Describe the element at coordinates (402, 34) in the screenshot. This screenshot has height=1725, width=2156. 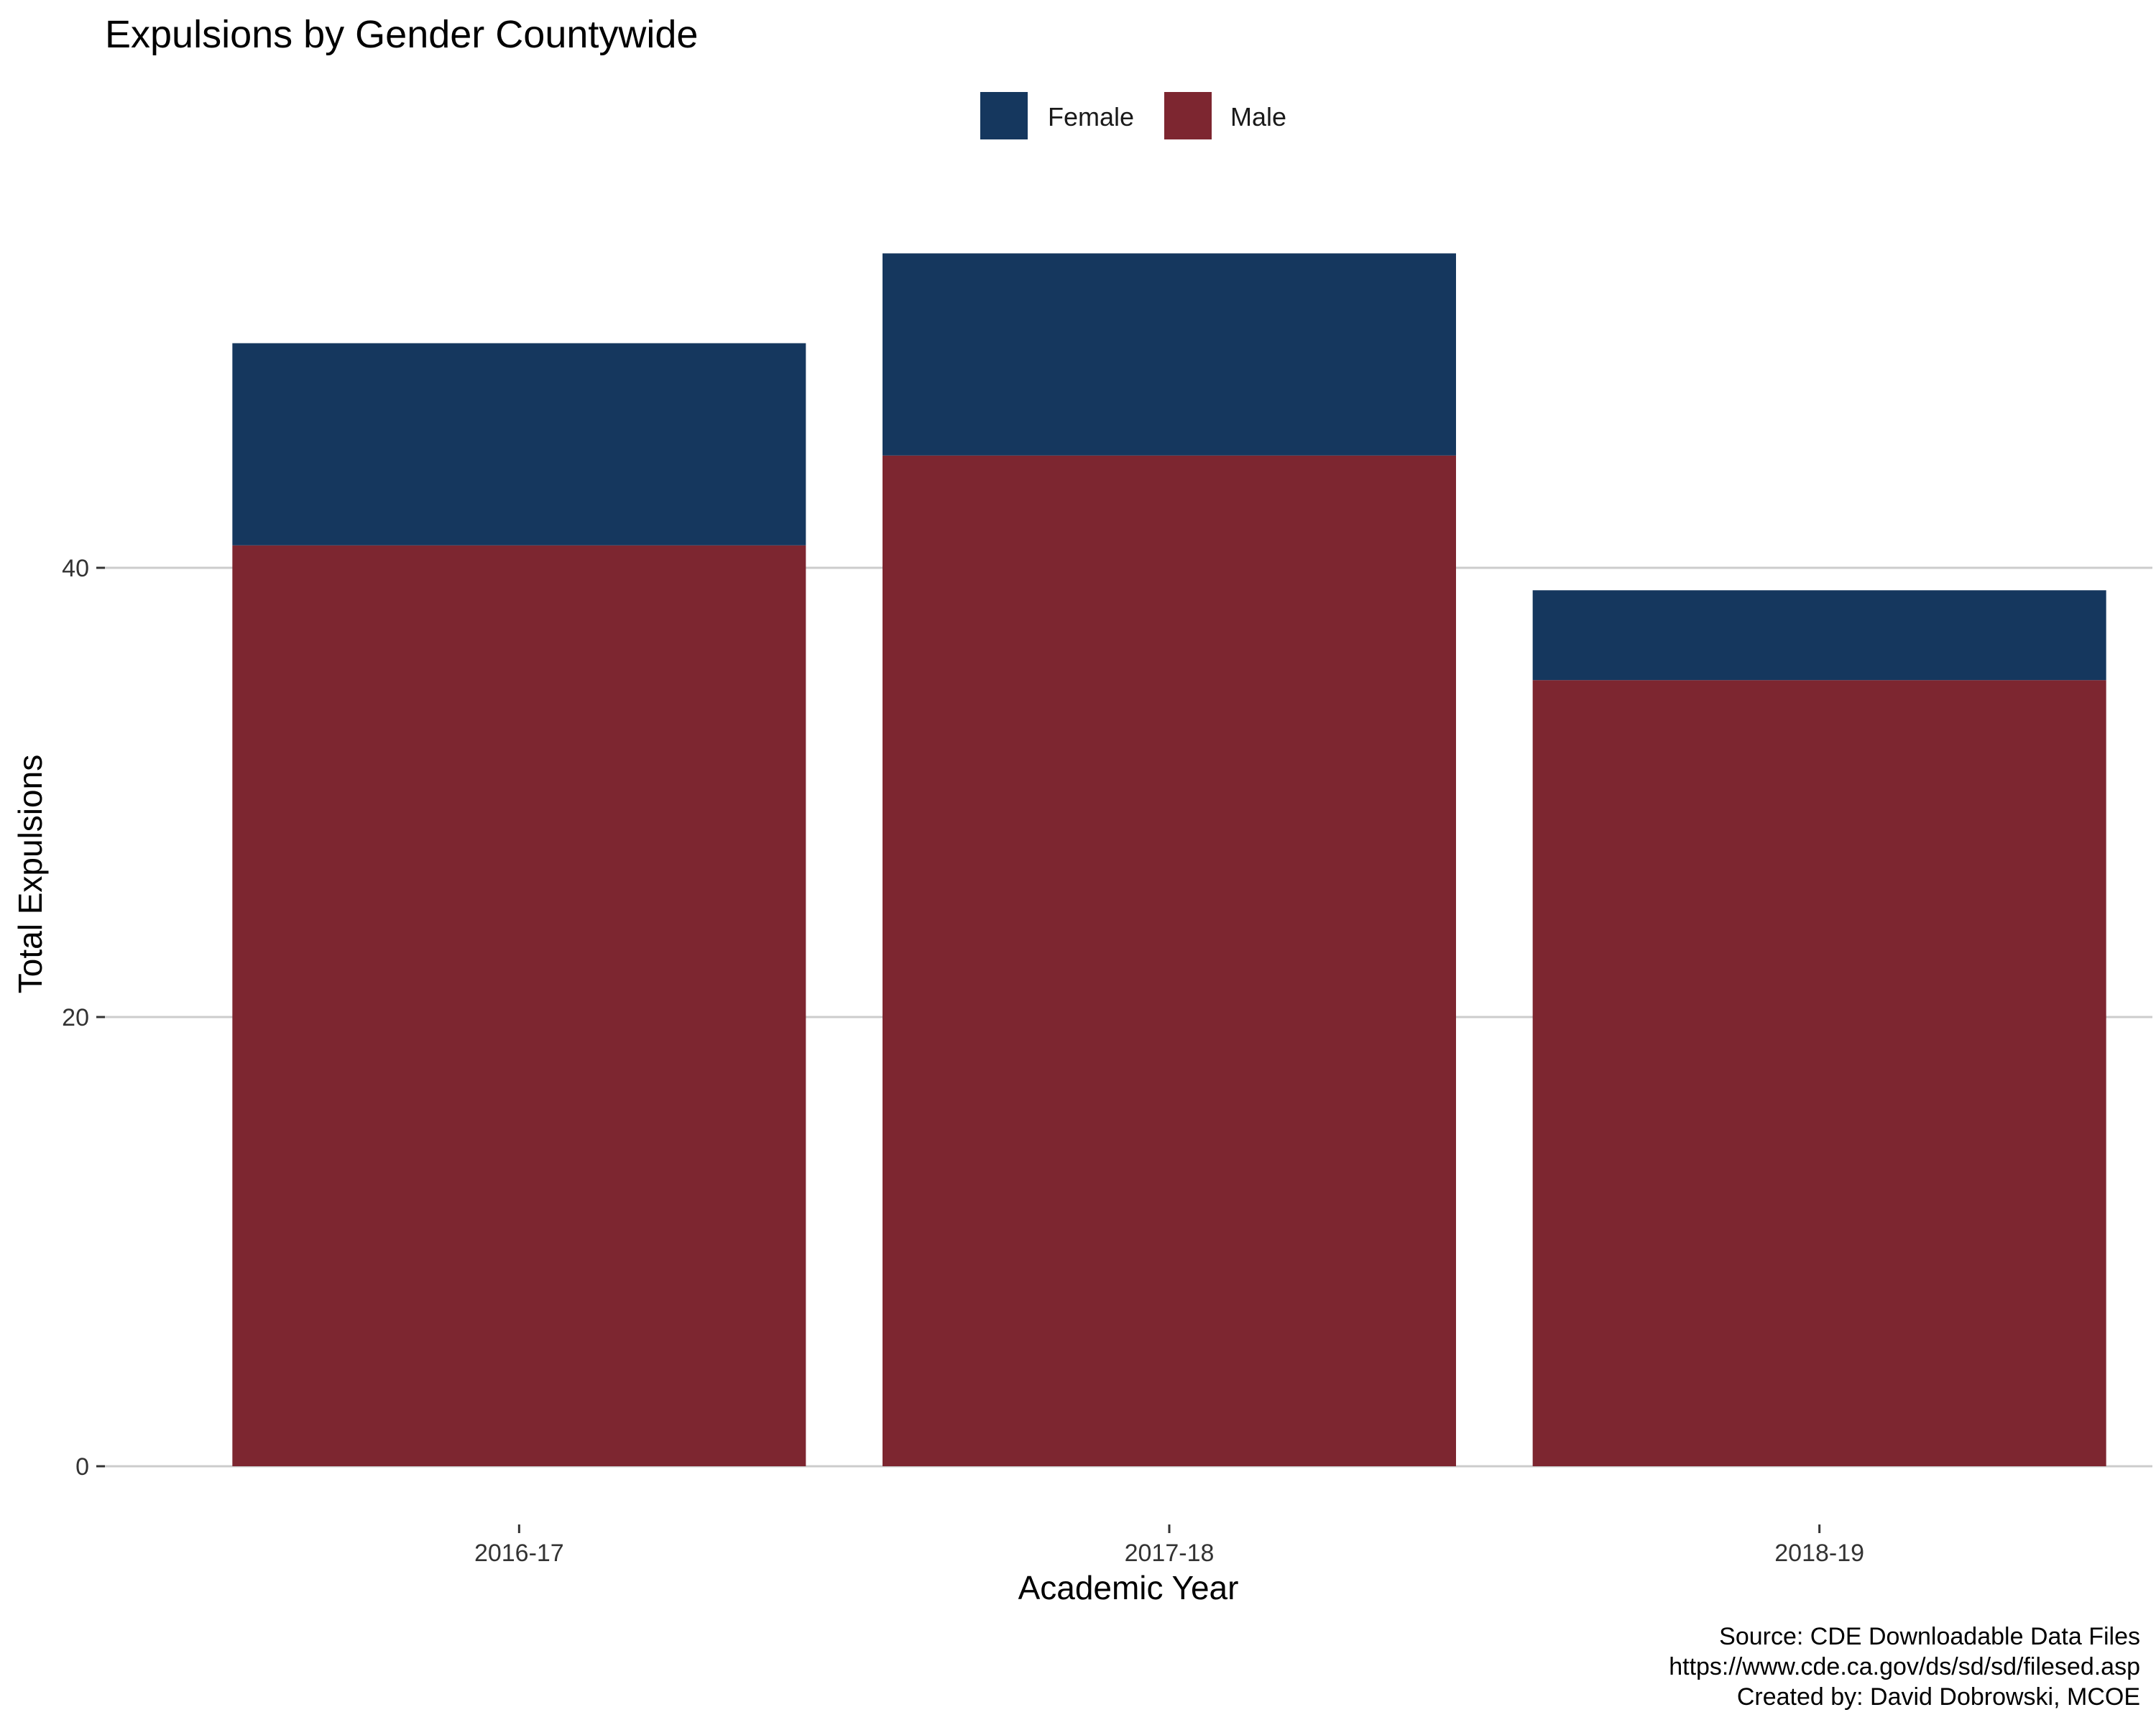
I see `chart-title: Expulsions by Gender Countywide` at that location.